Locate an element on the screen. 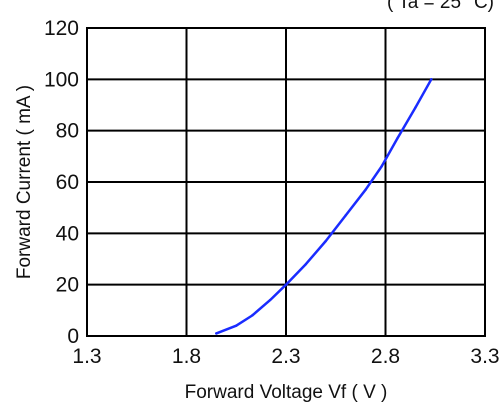 This screenshot has width=500, height=406. y-axis-title: Forward Current ( mA ) is located at coordinates (24, 182).